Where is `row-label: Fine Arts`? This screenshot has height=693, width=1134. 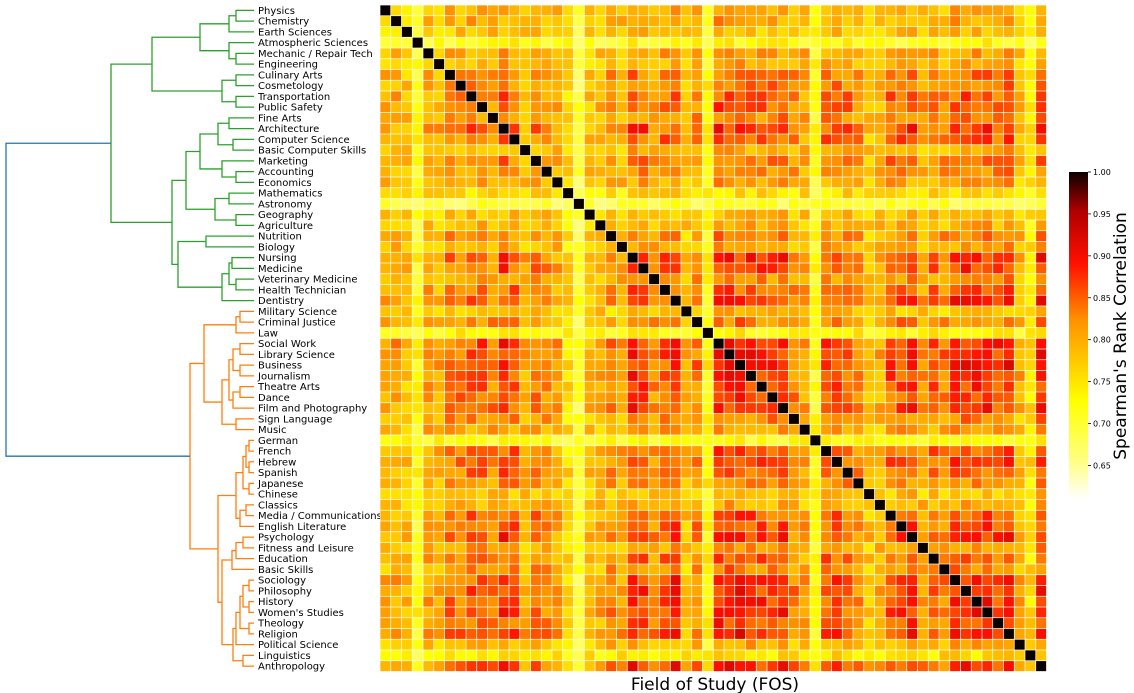 row-label: Fine Arts is located at coordinates (280, 118).